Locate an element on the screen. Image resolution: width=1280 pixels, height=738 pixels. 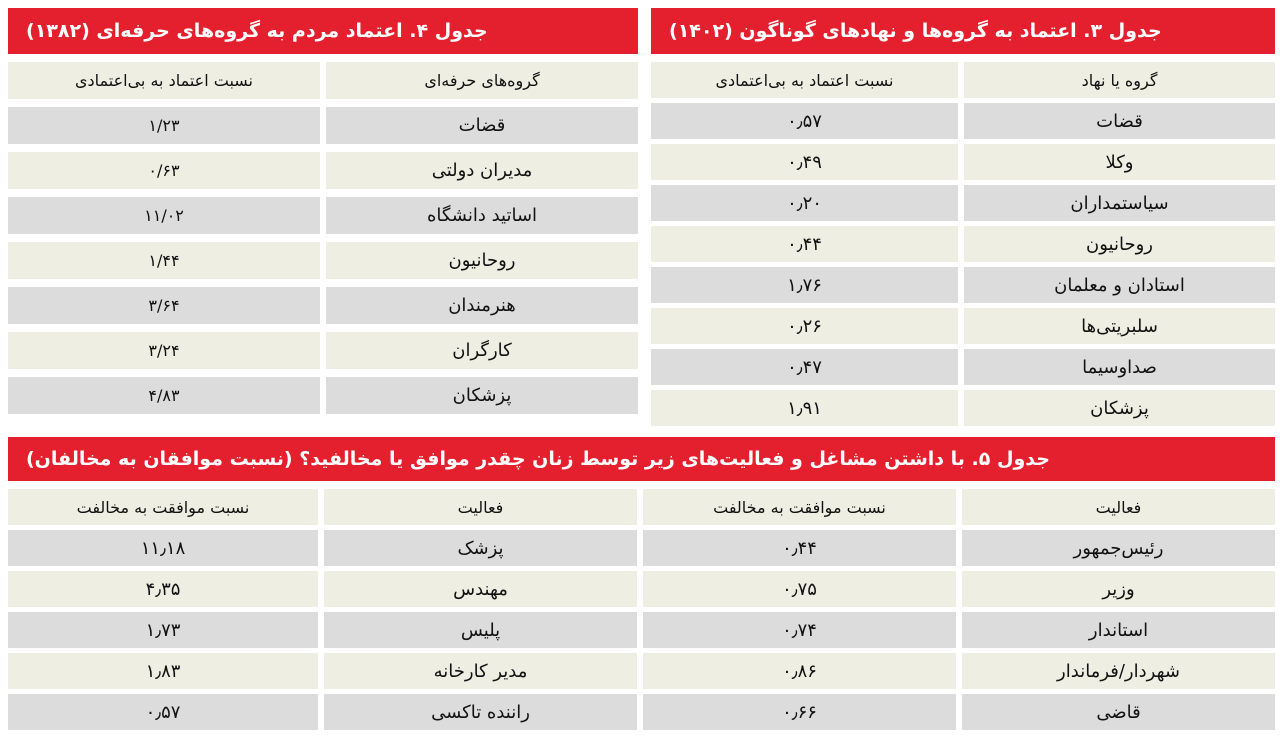
label-cell: ۰٫۸۶ is located at coordinates (799, 671).